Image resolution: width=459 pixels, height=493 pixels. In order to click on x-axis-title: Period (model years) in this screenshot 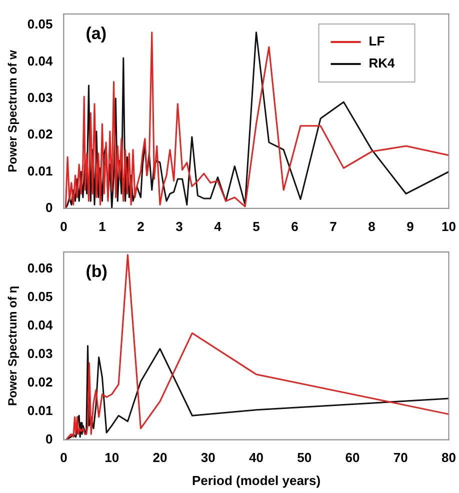, I will do `click(256, 480)`.